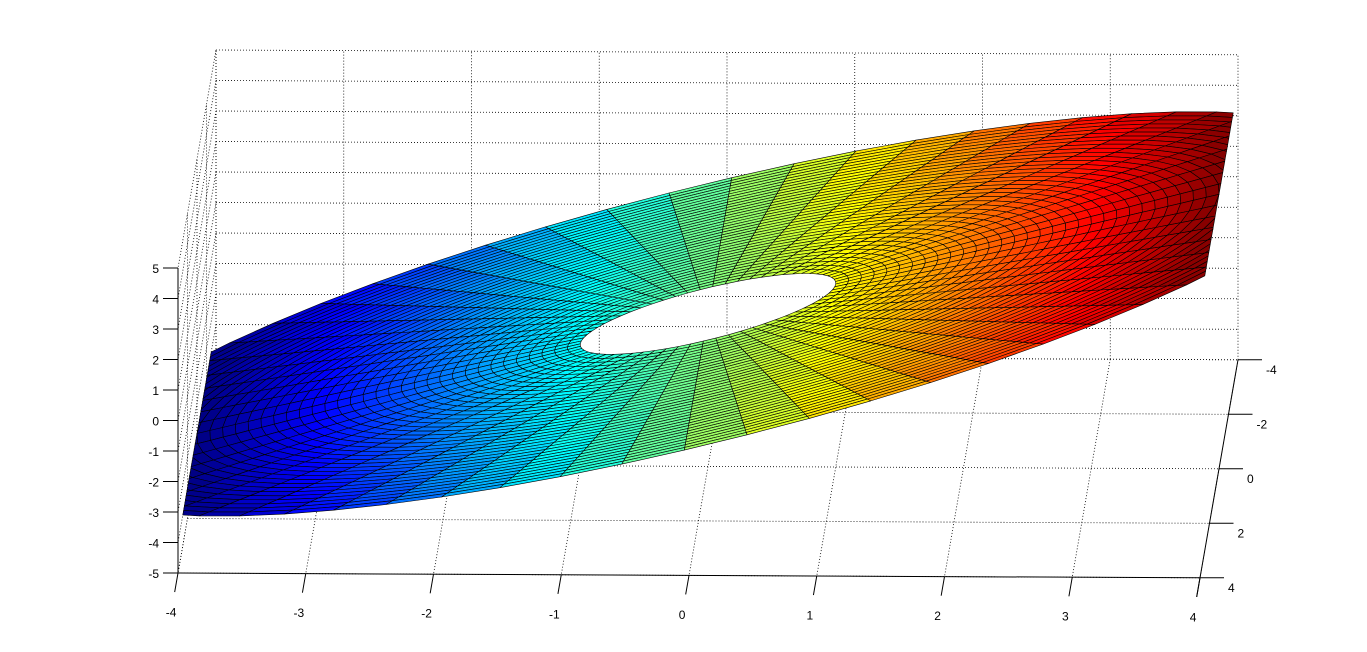 This screenshot has height=652, width=1367. I want to click on x-tick-label: -2, so click(426, 614).